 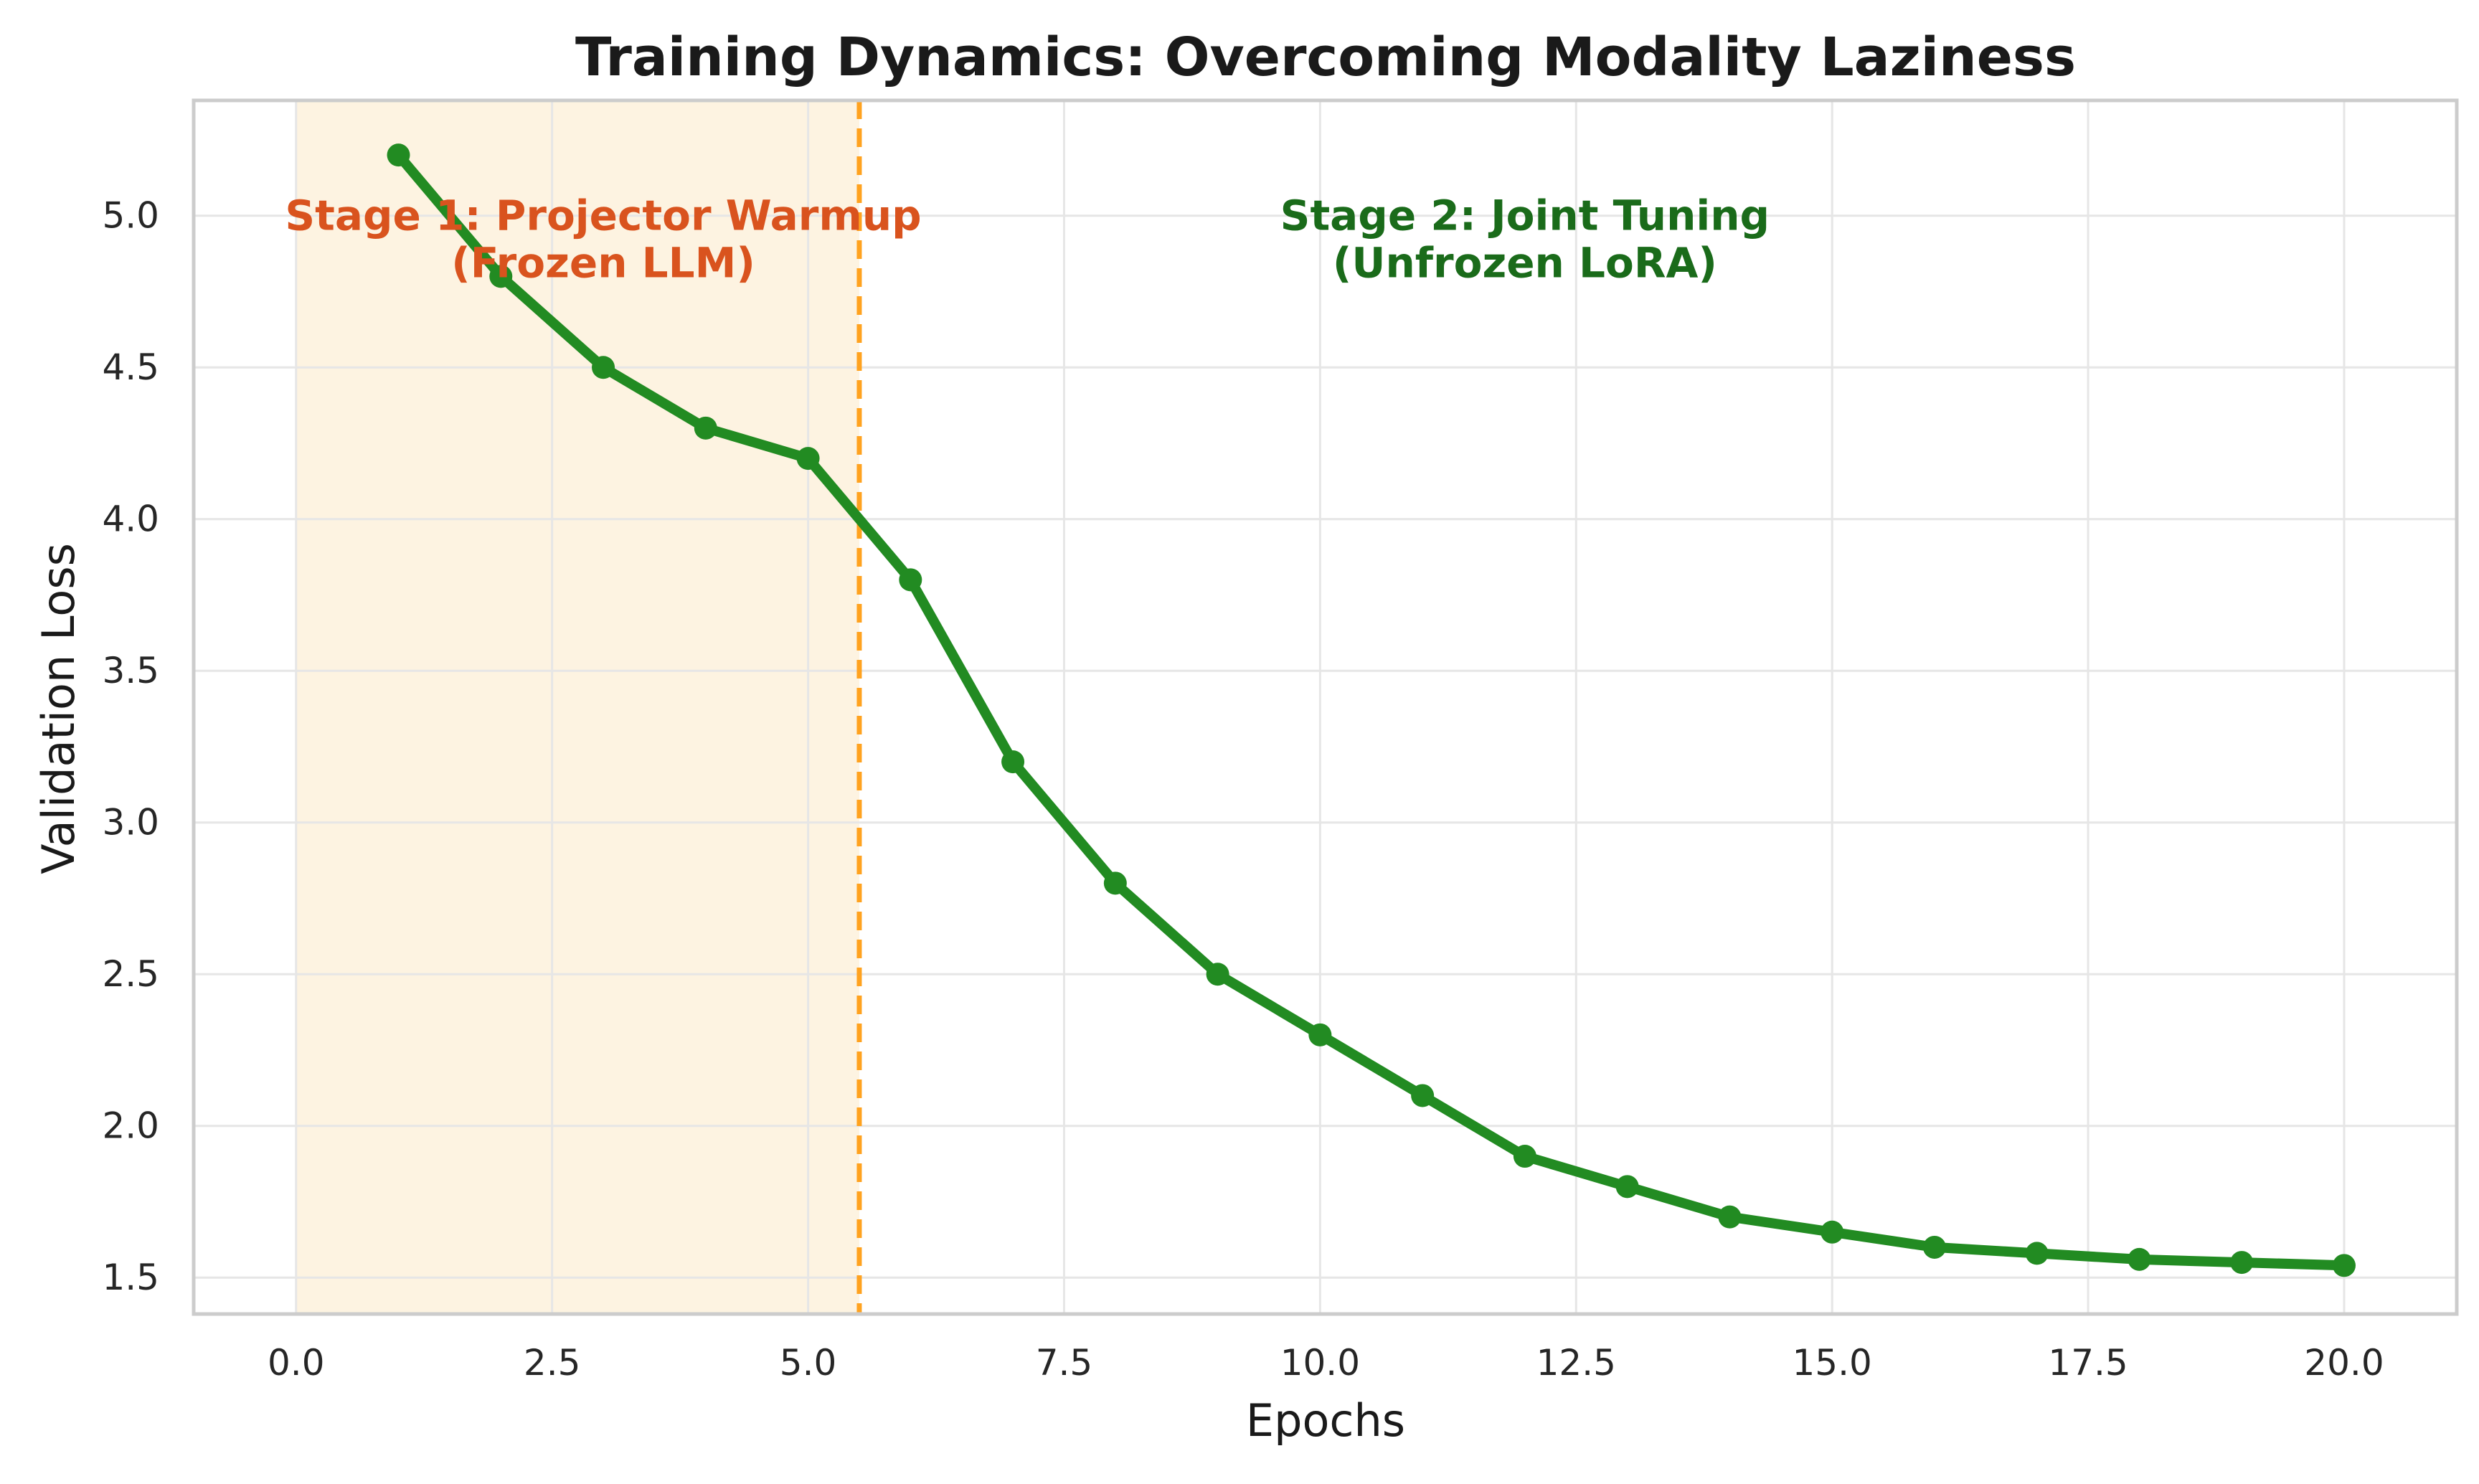 What do you see at coordinates (296, 1363) in the screenshot?
I see `x-tick-label-0: 0.0` at bounding box center [296, 1363].